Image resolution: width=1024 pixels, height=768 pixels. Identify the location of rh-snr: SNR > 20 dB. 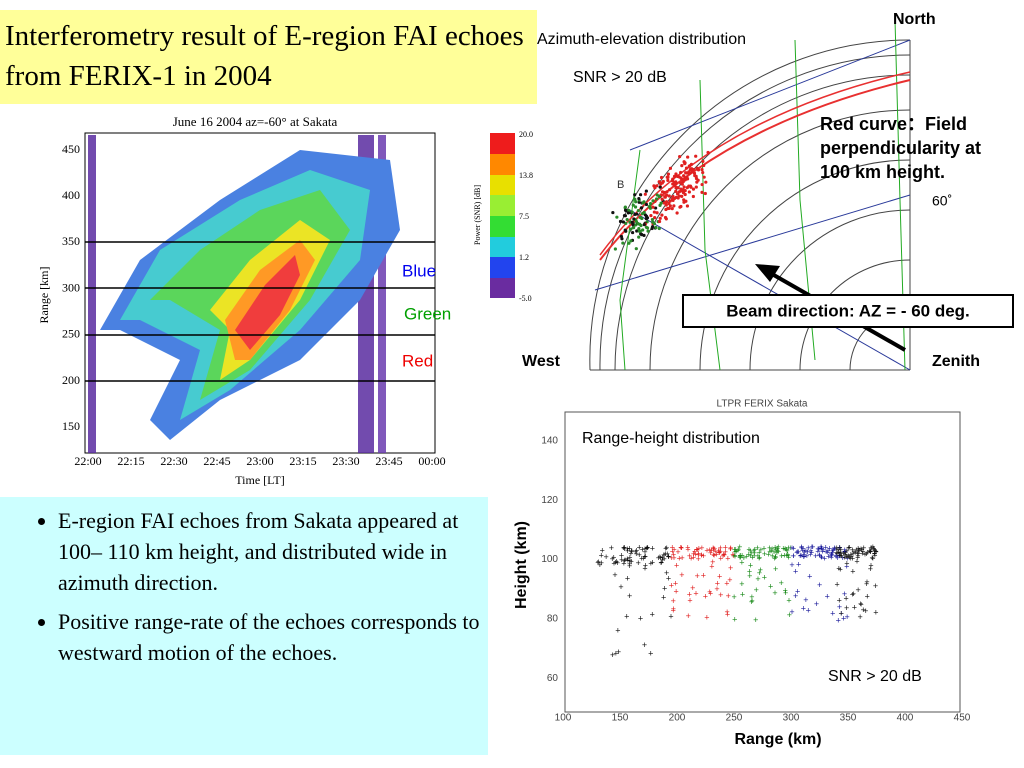
(875, 676).